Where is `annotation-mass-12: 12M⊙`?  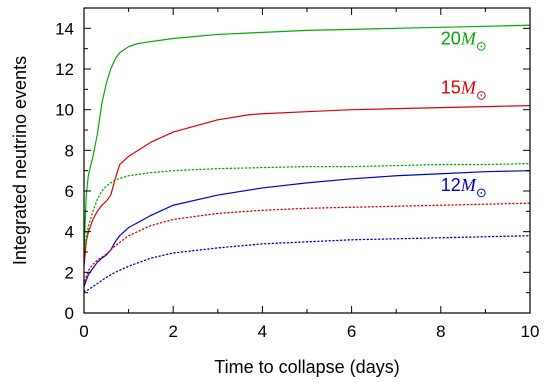
annotation-mass-12: 12M⊙ is located at coordinates (464, 187).